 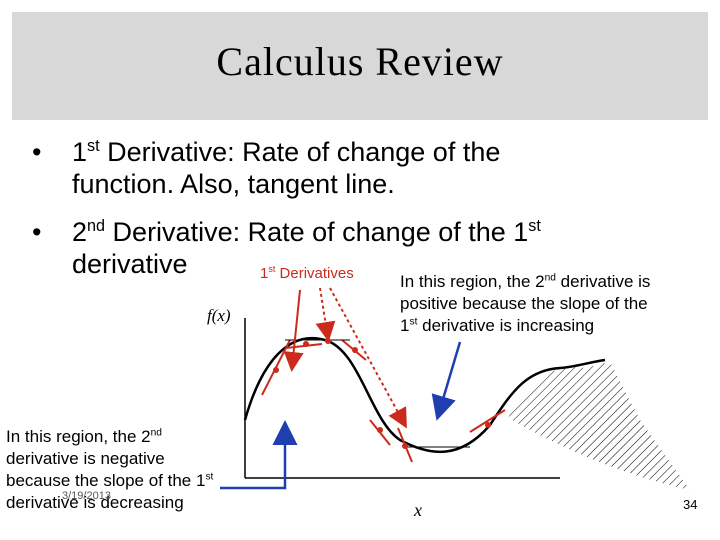 What do you see at coordinates (80, 232) in the screenshot?
I see `bullet-2-prefix: 2` at bounding box center [80, 232].